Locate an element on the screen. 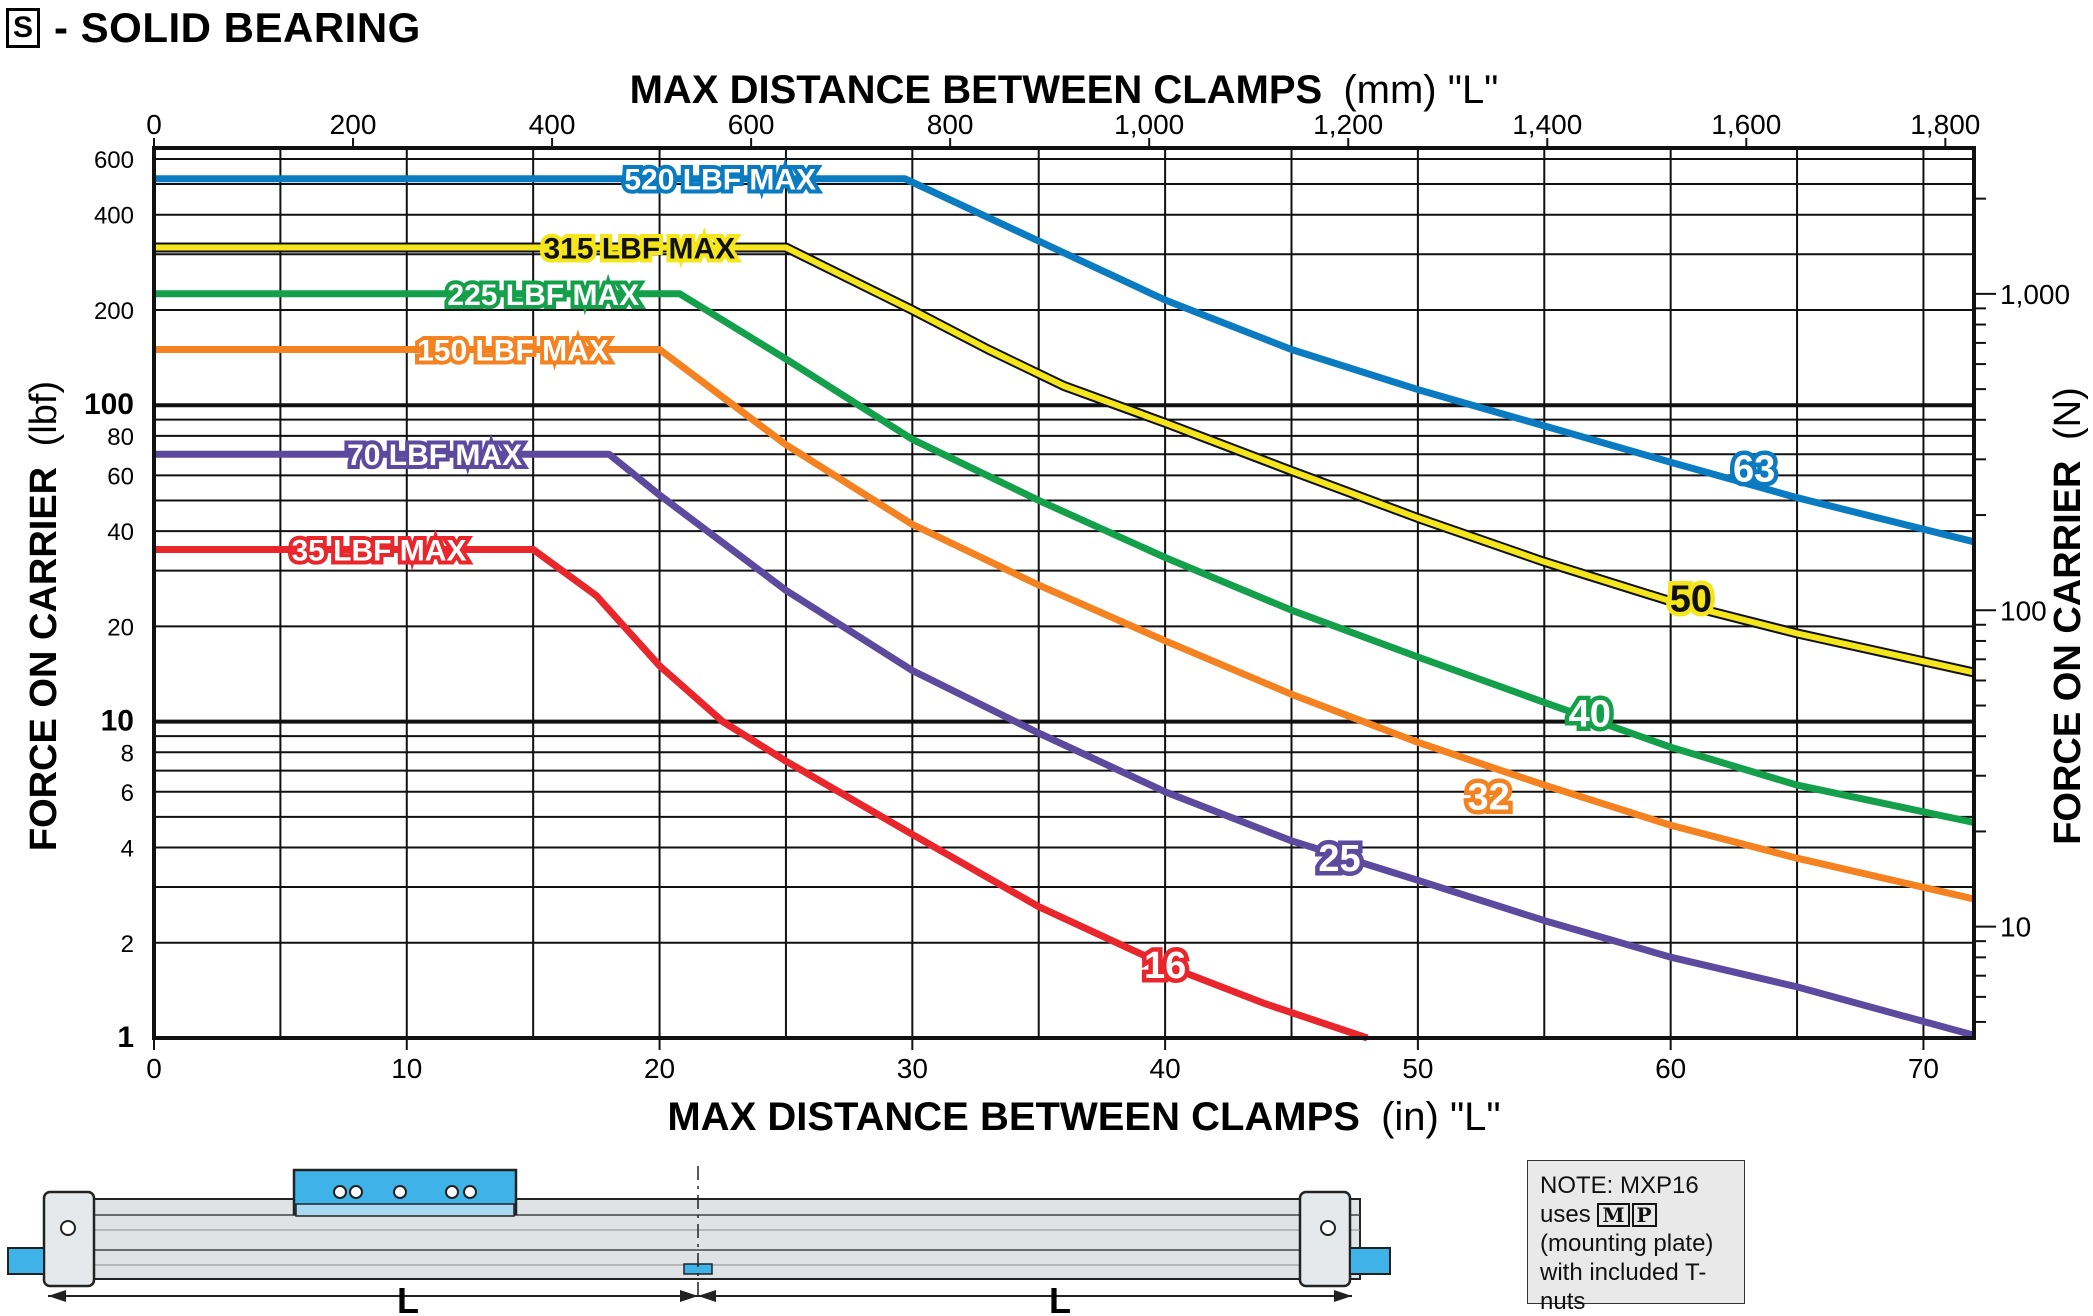  left-tick-label: 8 is located at coordinates (127, 753).